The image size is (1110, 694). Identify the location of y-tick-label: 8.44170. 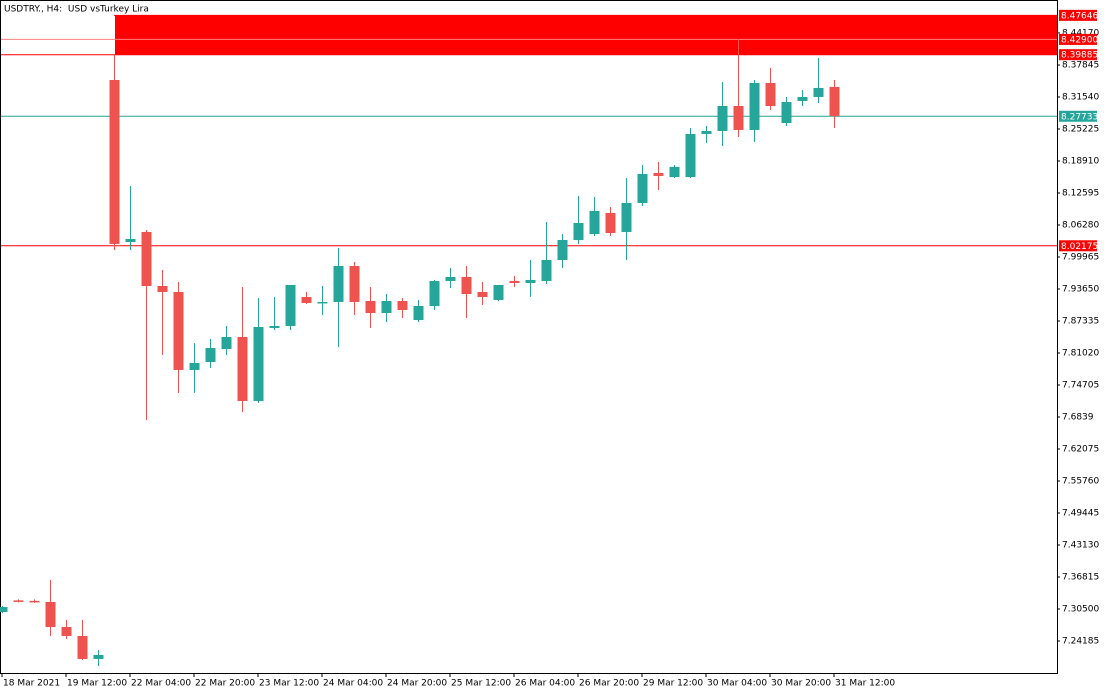
(1080, 33).